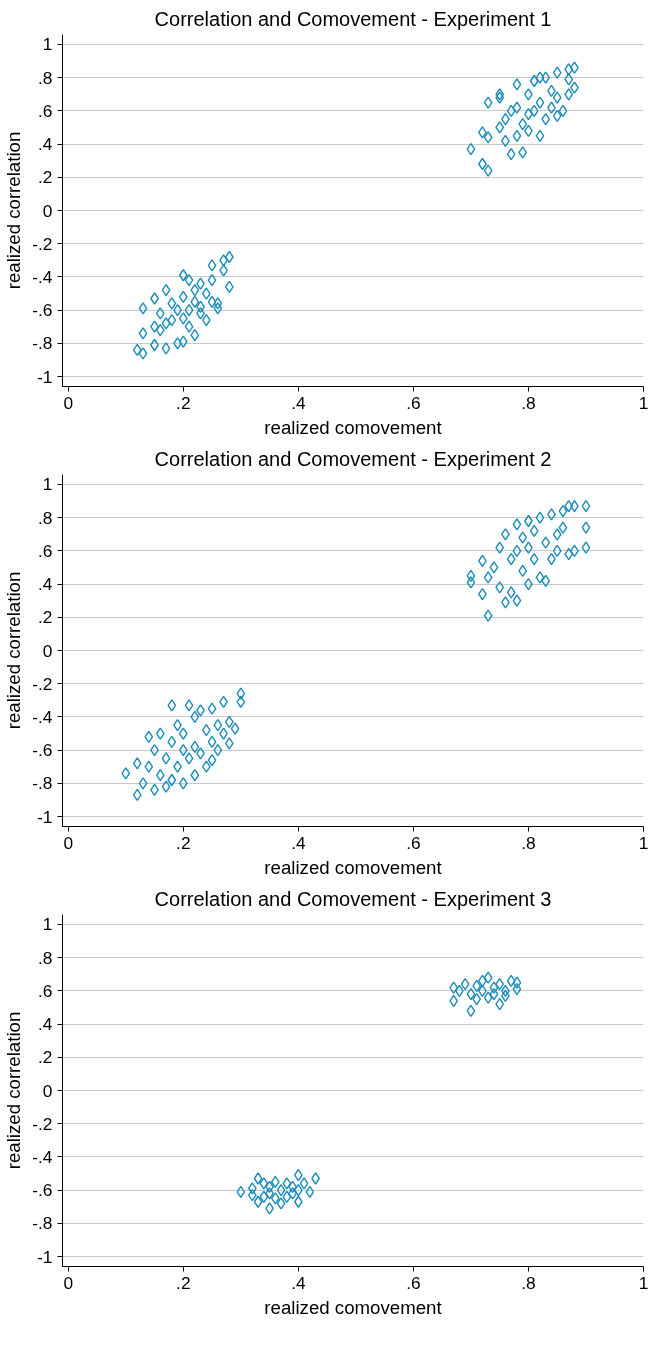 The height and width of the screenshot is (1349, 661). What do you see at coordinates (353, 18) in the screenshot?
I see `chart-title: Correlation and Comovement - Experiment 1` at bounding box center [353, 18].